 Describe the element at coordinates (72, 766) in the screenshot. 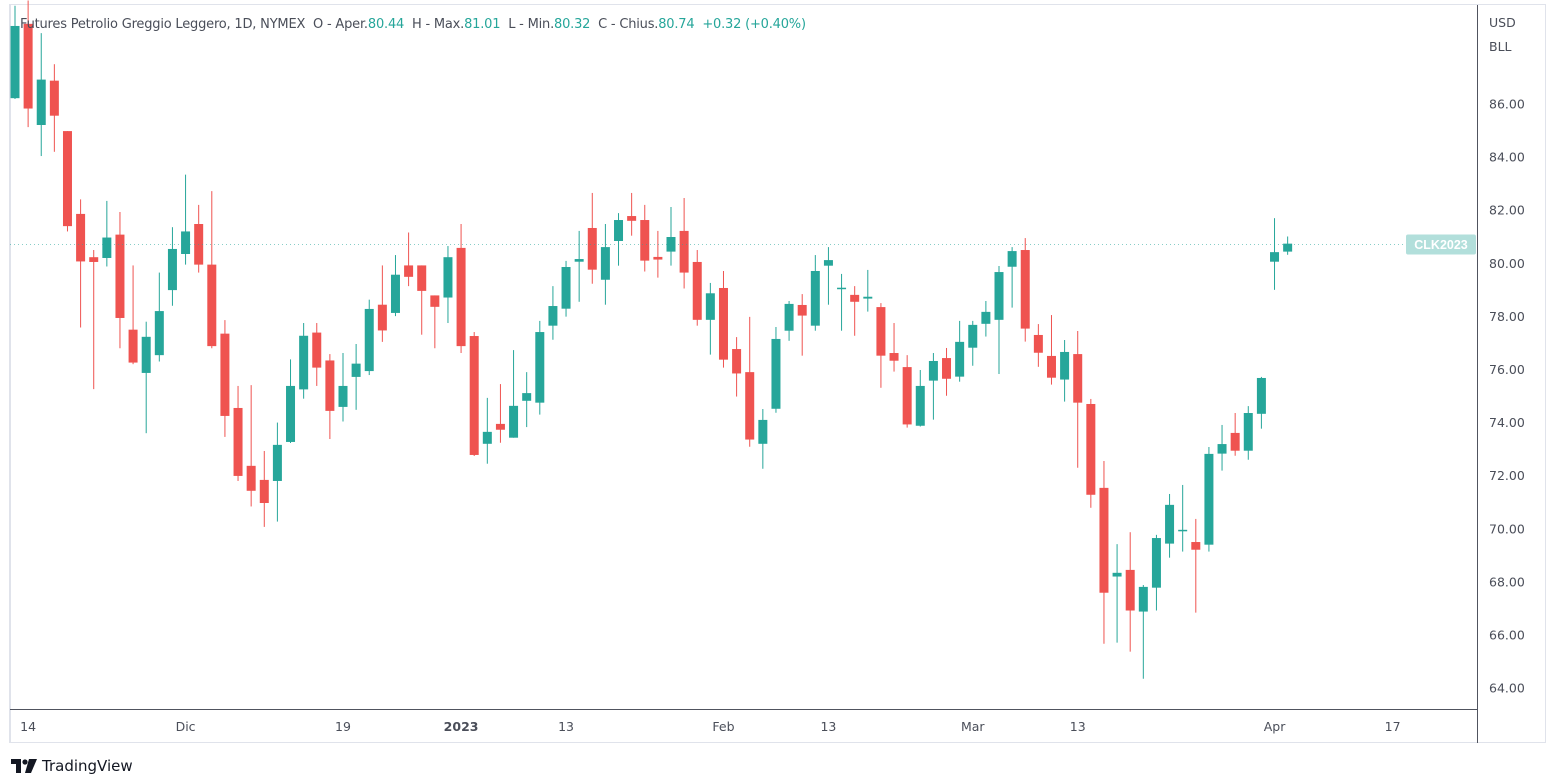

I see `tradingview-logo: TradingView` at that location.